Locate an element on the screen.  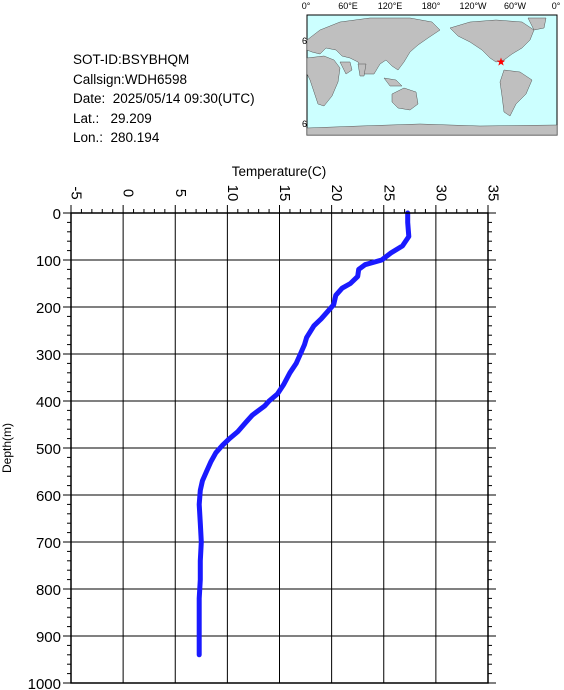
map-land is located at coordinates (432, 76).